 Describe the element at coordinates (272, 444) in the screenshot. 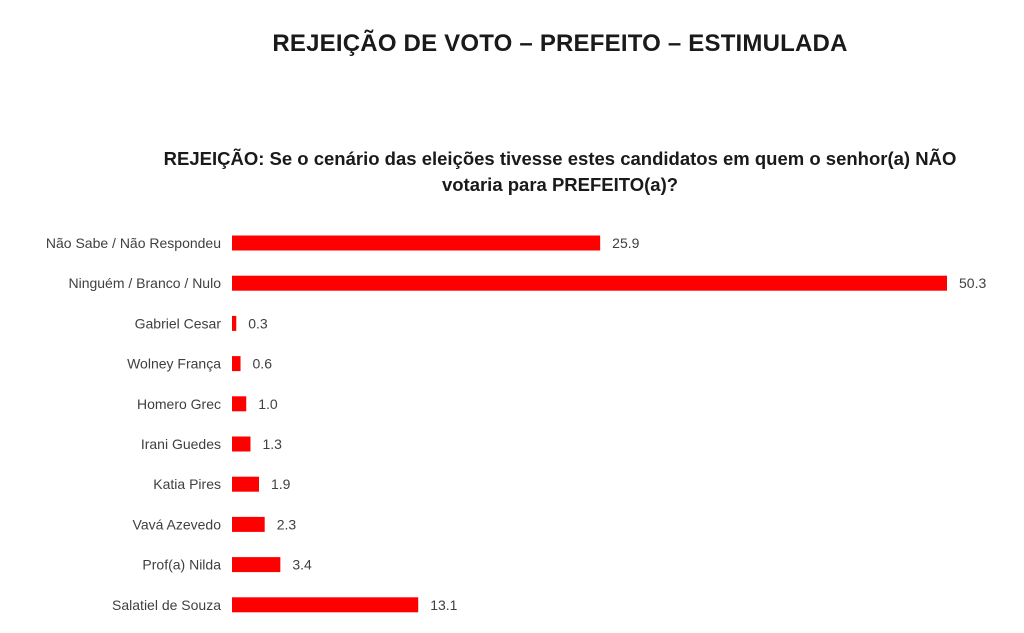

I see `value-label: 1.3` at that location.